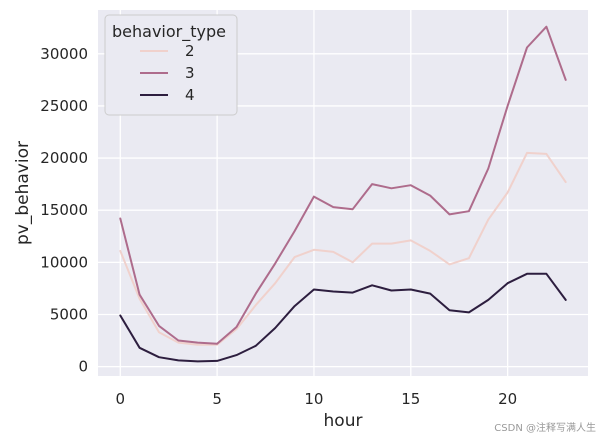 The width and height of the screenshot is (602, 440). What do you see at coordinates (64, 54) in the screenshot?
I see `y-tick-label: 30000` at bounding box center [64, 54].